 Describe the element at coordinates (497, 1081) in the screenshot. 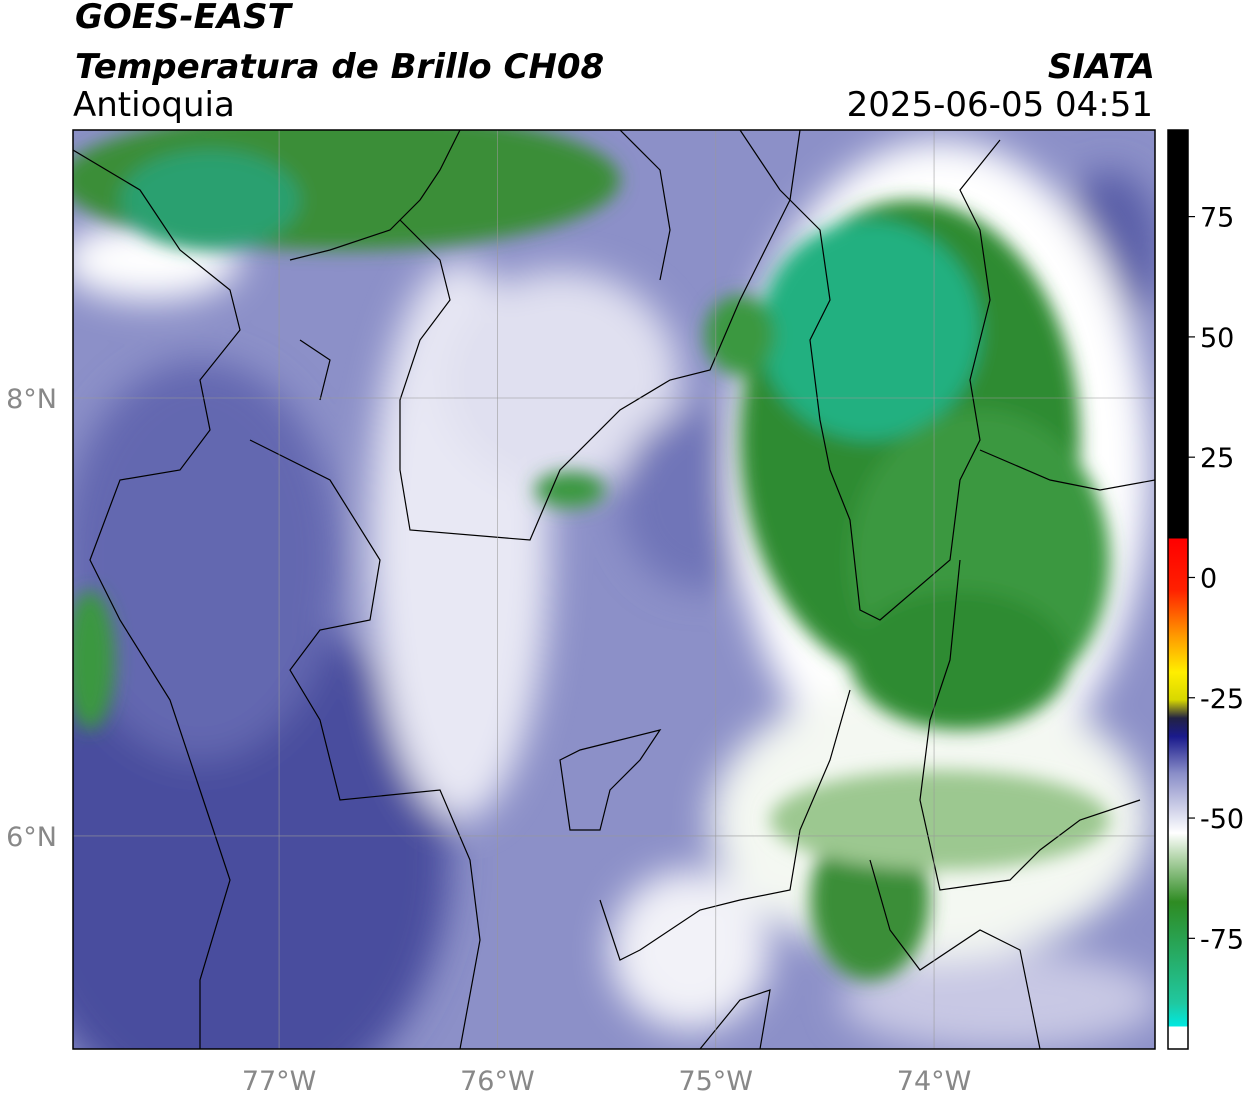

I see `x-tick-label: 76°W` at that location.